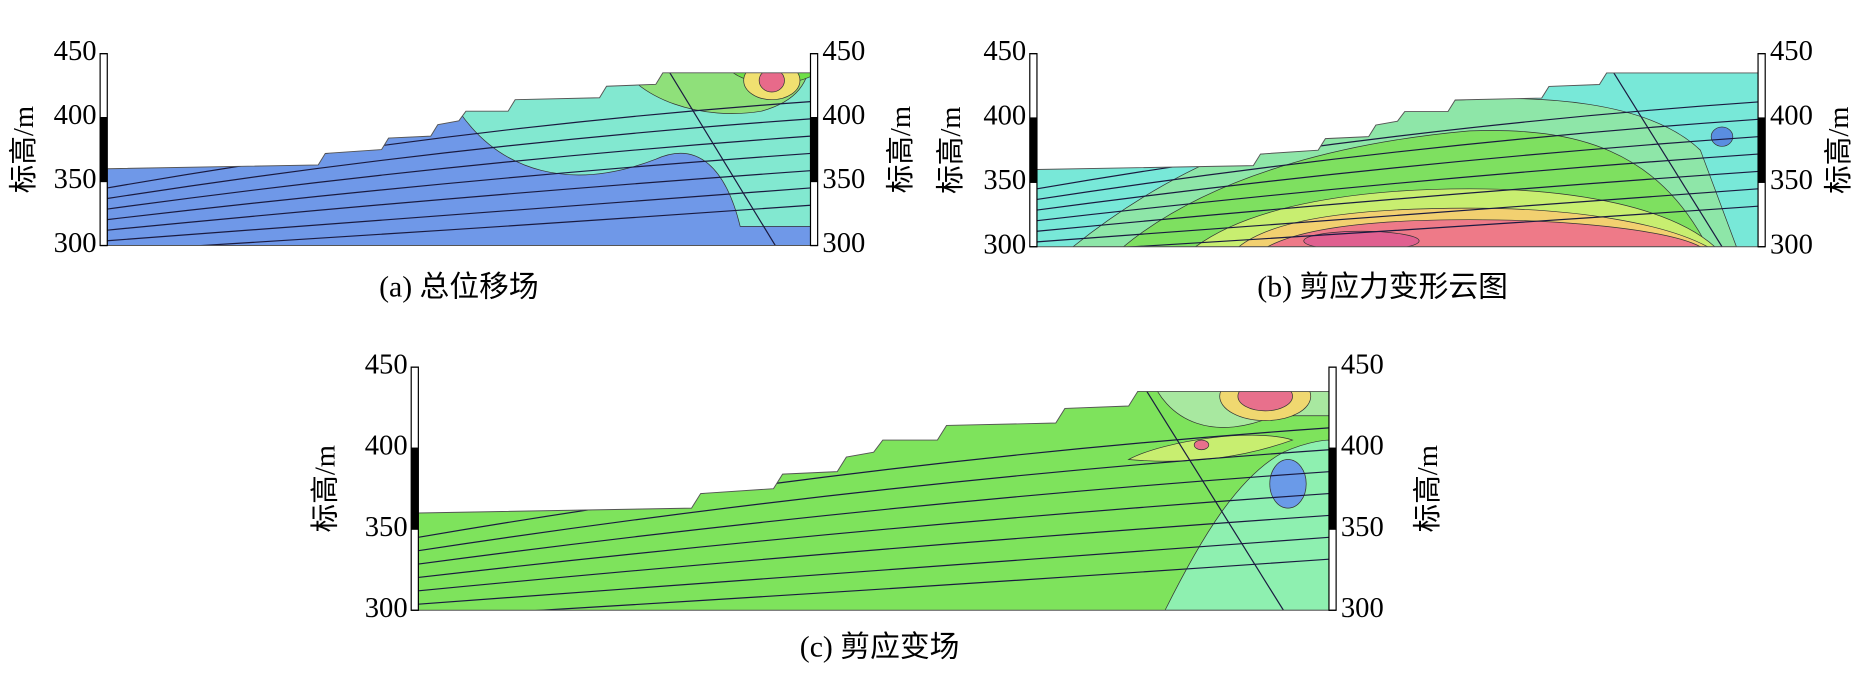 This screenshot has width=1863, height=695. I want to click on caption: (c) 剪应变场, so click(880, 646).